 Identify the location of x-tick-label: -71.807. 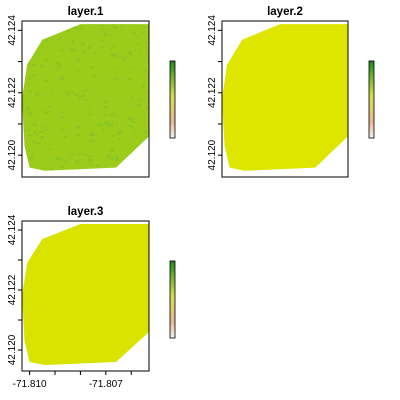
(106, 384).